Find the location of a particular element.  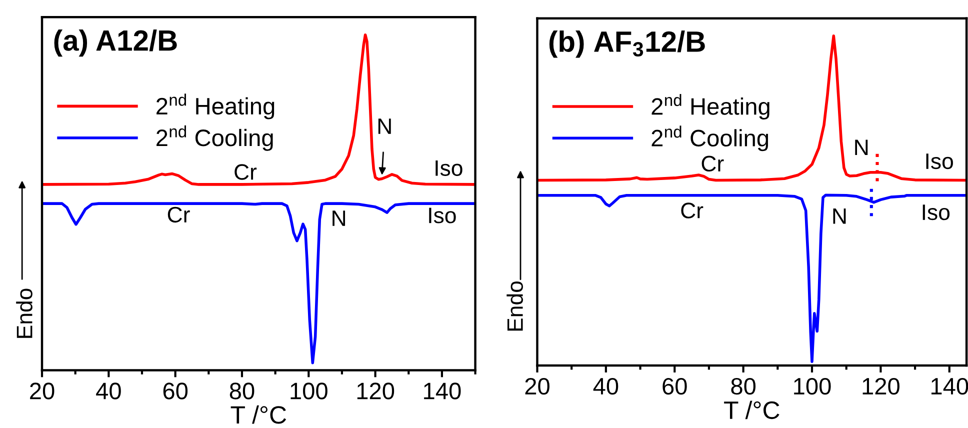

chart-title: (a) A12/B is located at coordinates (115, 43).